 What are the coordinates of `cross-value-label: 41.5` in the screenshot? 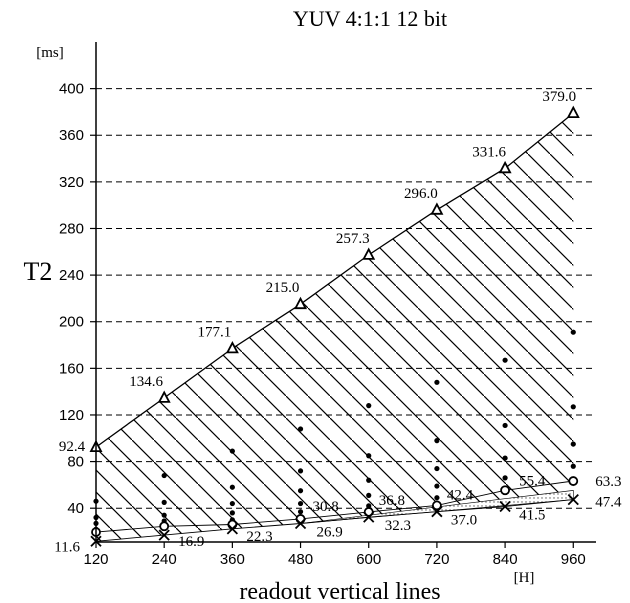 It's located at (532, 515).